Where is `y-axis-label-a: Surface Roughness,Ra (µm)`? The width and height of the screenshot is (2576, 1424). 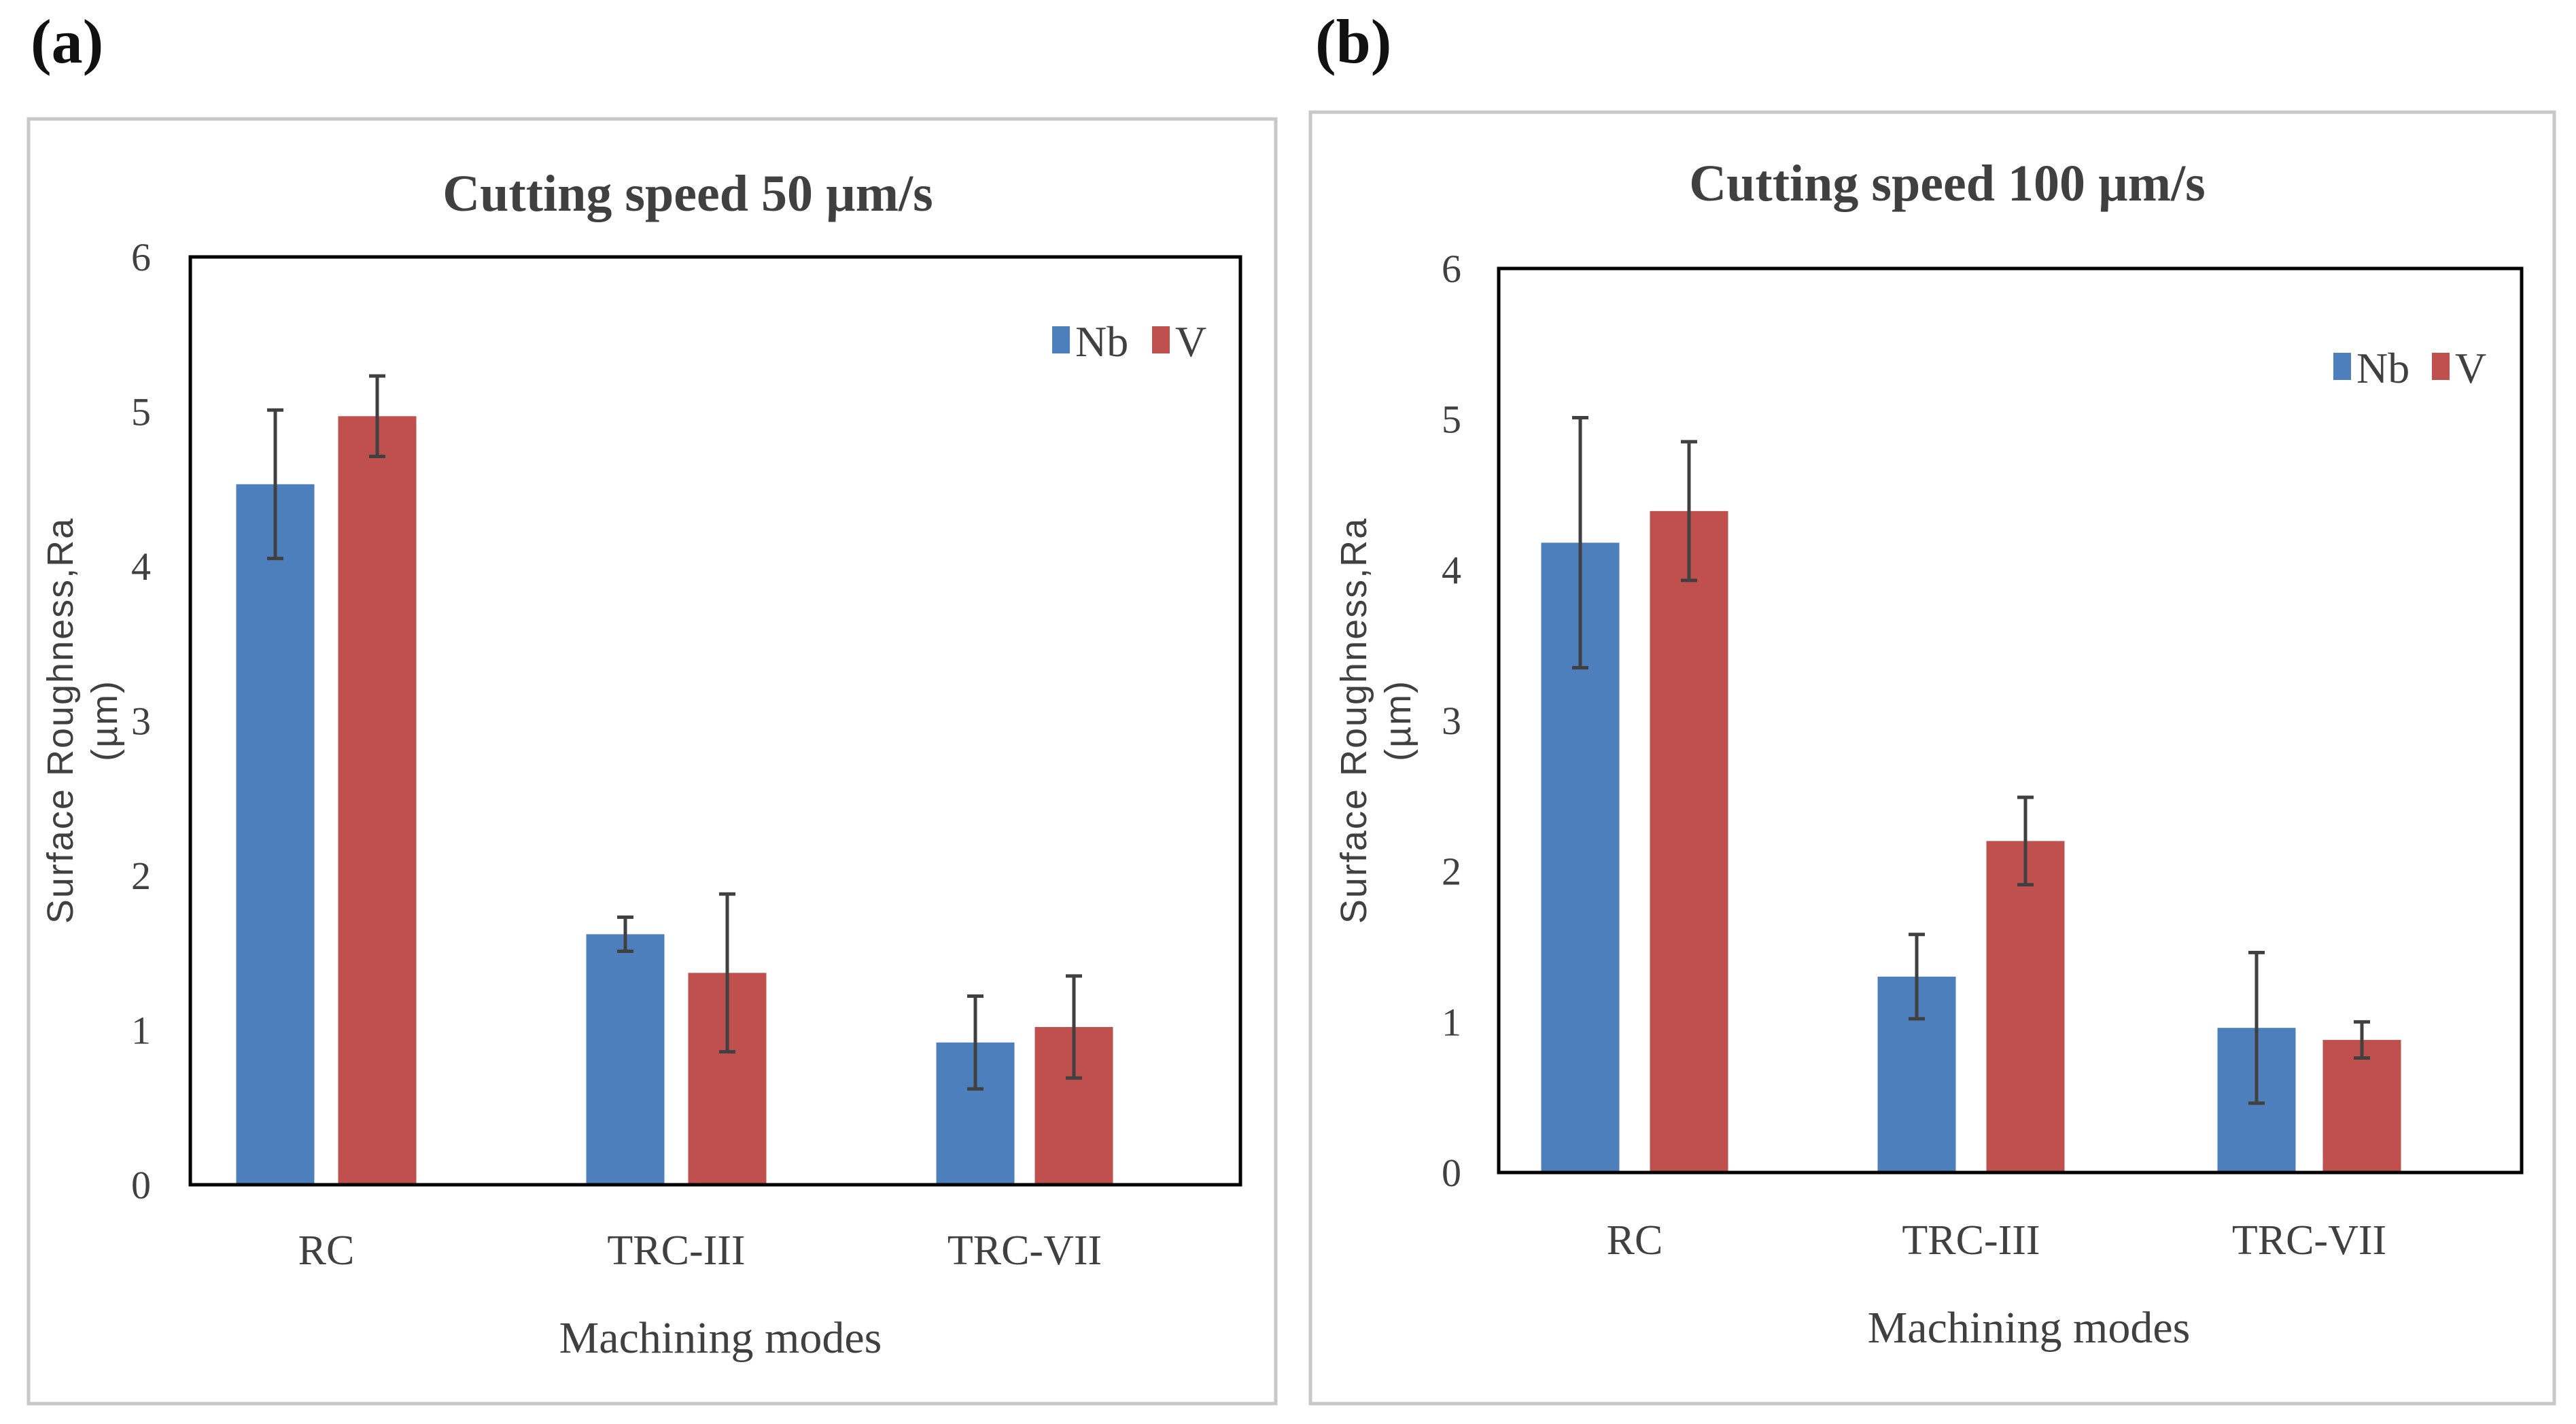 y-axis-label-a: Surface Roughness,Ra (µm) is located at coordinates (82, 721).